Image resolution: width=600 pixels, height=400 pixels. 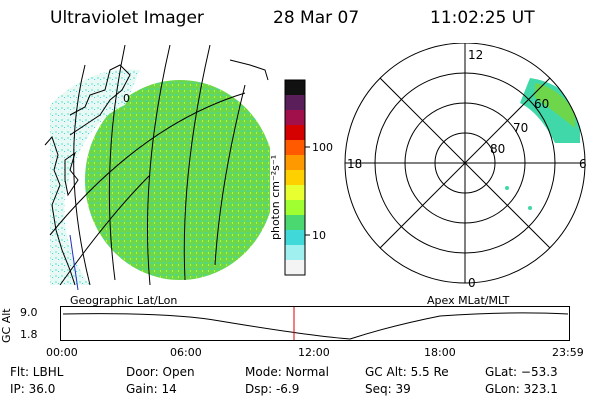 I want to click on colorbar-gradient, so click(x=295, y=178).